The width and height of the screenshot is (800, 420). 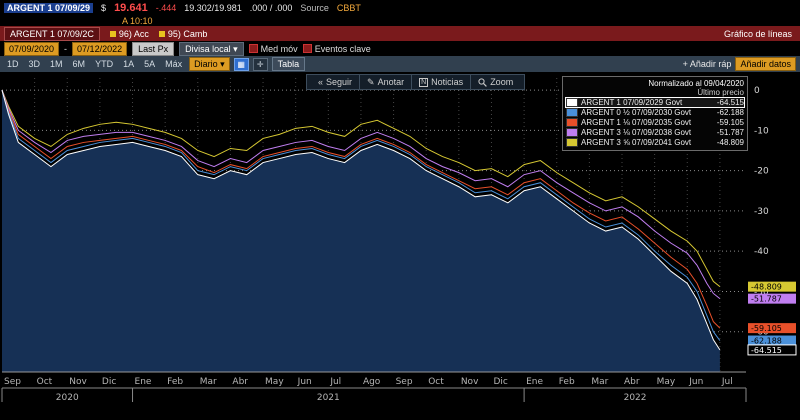 I want to click on svg-text: -30, so click(x=761, y=212).